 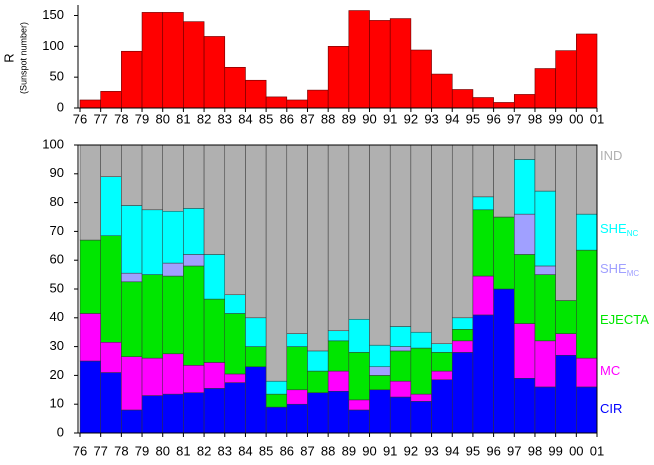 I want to click on legend-label: CIR, so click(x=611, y=408).